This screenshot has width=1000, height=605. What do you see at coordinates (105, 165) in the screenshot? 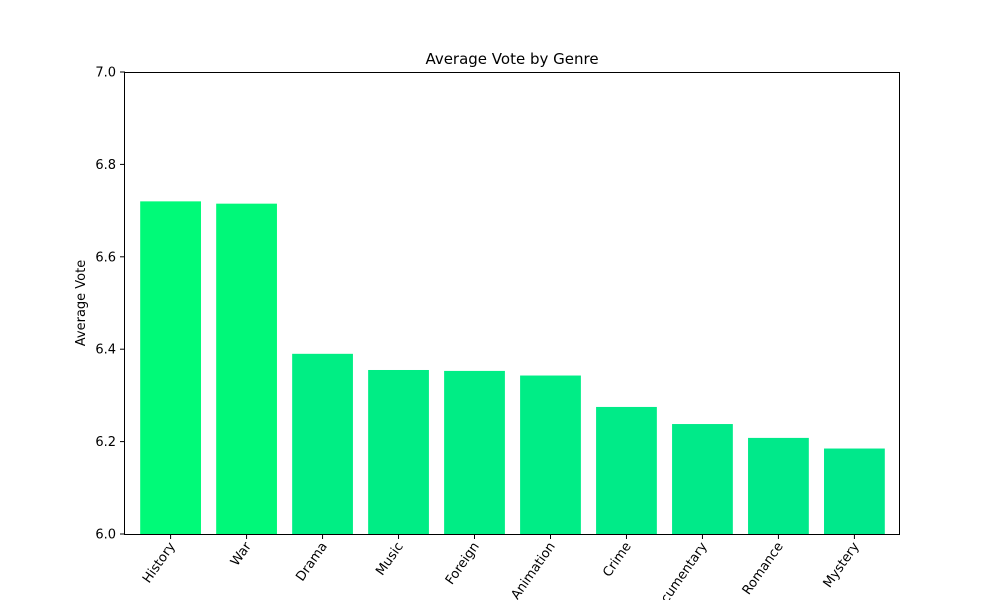
I see `y-tick-label: 6.8` at bounding box center [105, 165].